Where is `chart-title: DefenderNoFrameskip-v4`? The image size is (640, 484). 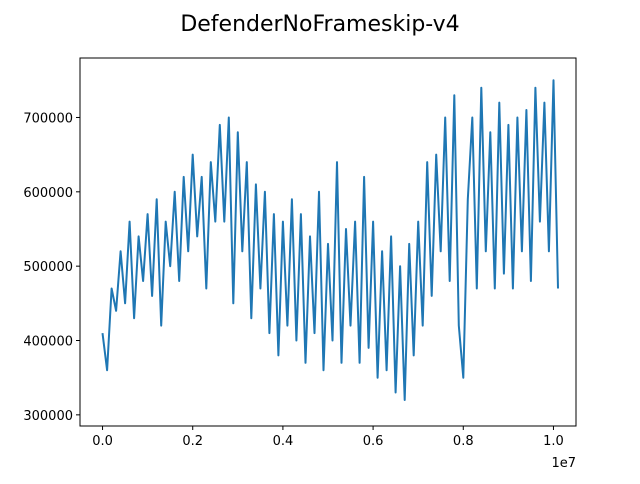
chart-title: DefenderNoFrameskip-v4 is located at coordinates (319, 24).